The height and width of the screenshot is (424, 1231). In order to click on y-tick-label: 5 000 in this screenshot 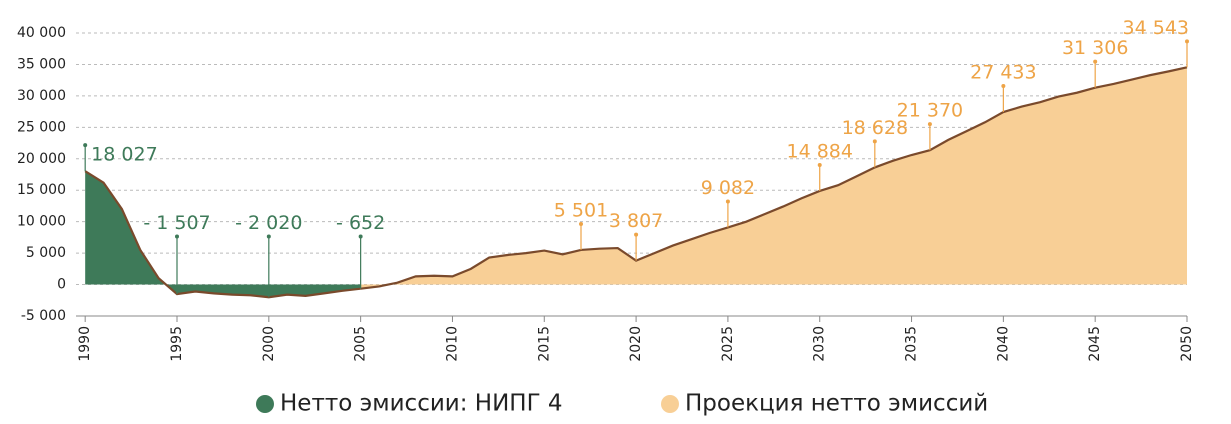, I will do `click(46, 253)`.